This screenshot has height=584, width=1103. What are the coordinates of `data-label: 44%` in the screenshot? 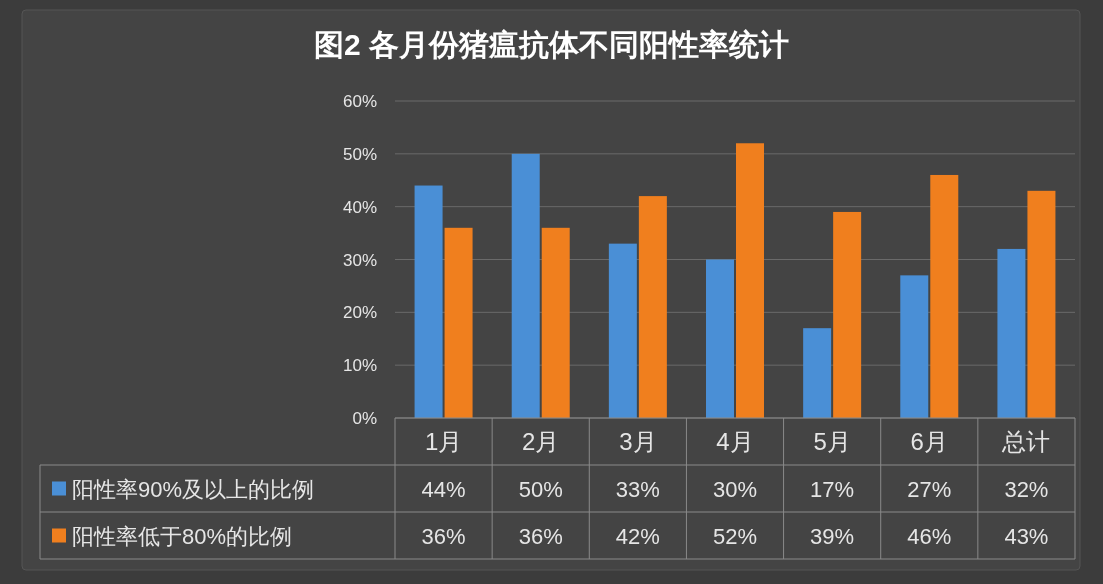 It's located at (443, 489).